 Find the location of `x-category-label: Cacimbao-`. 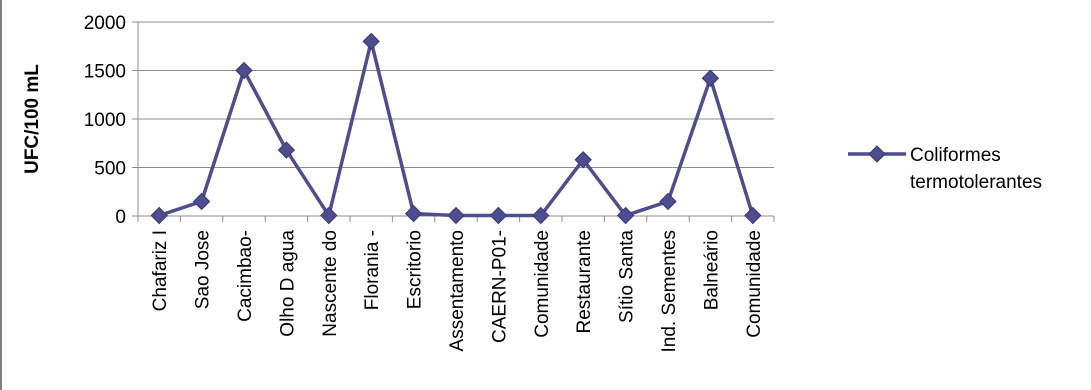

x-category-label: Cacimbao- is located at coordinates (245, 276).